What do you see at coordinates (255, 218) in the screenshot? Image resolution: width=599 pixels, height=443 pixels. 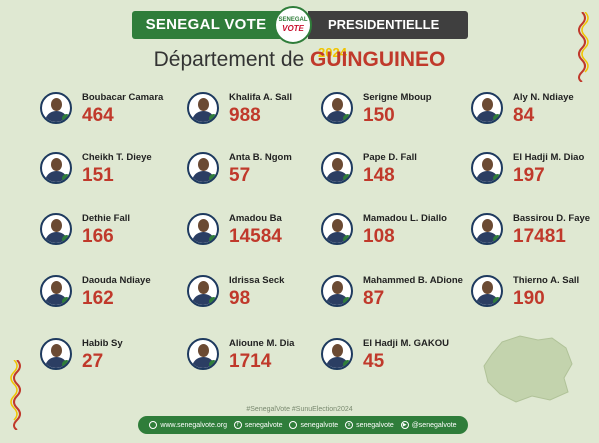 I see `candidate-name: Amadou Ba` at bounding box center [255, 218].